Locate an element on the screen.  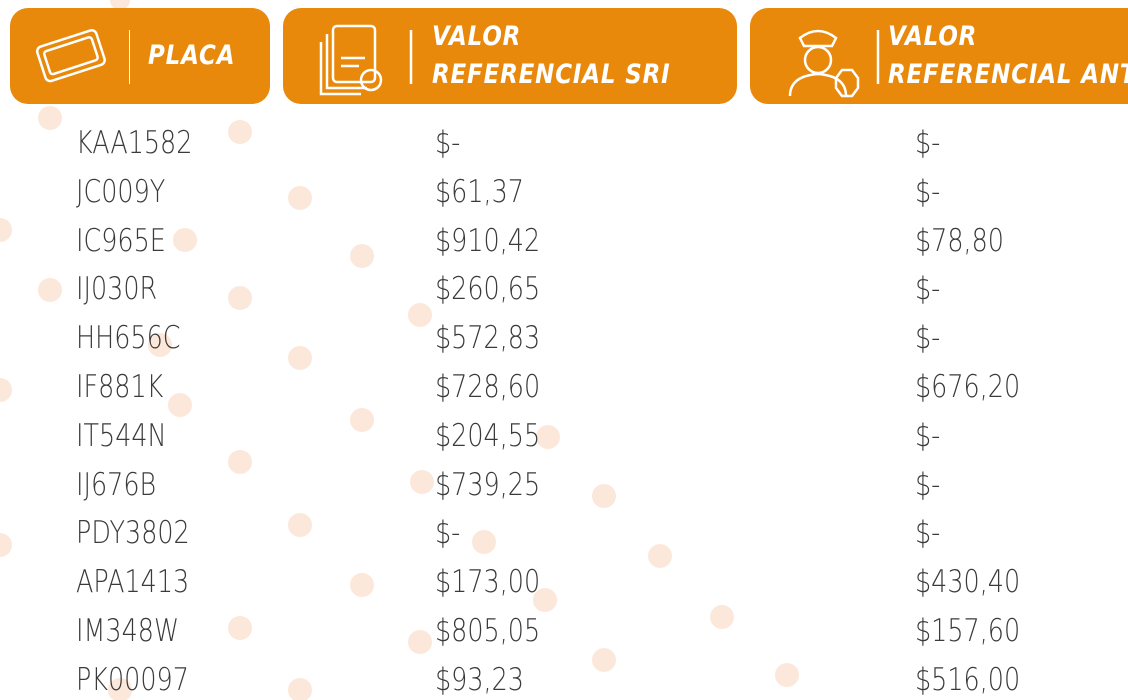
cell: $739,25 is located at coordinates (488, 484).